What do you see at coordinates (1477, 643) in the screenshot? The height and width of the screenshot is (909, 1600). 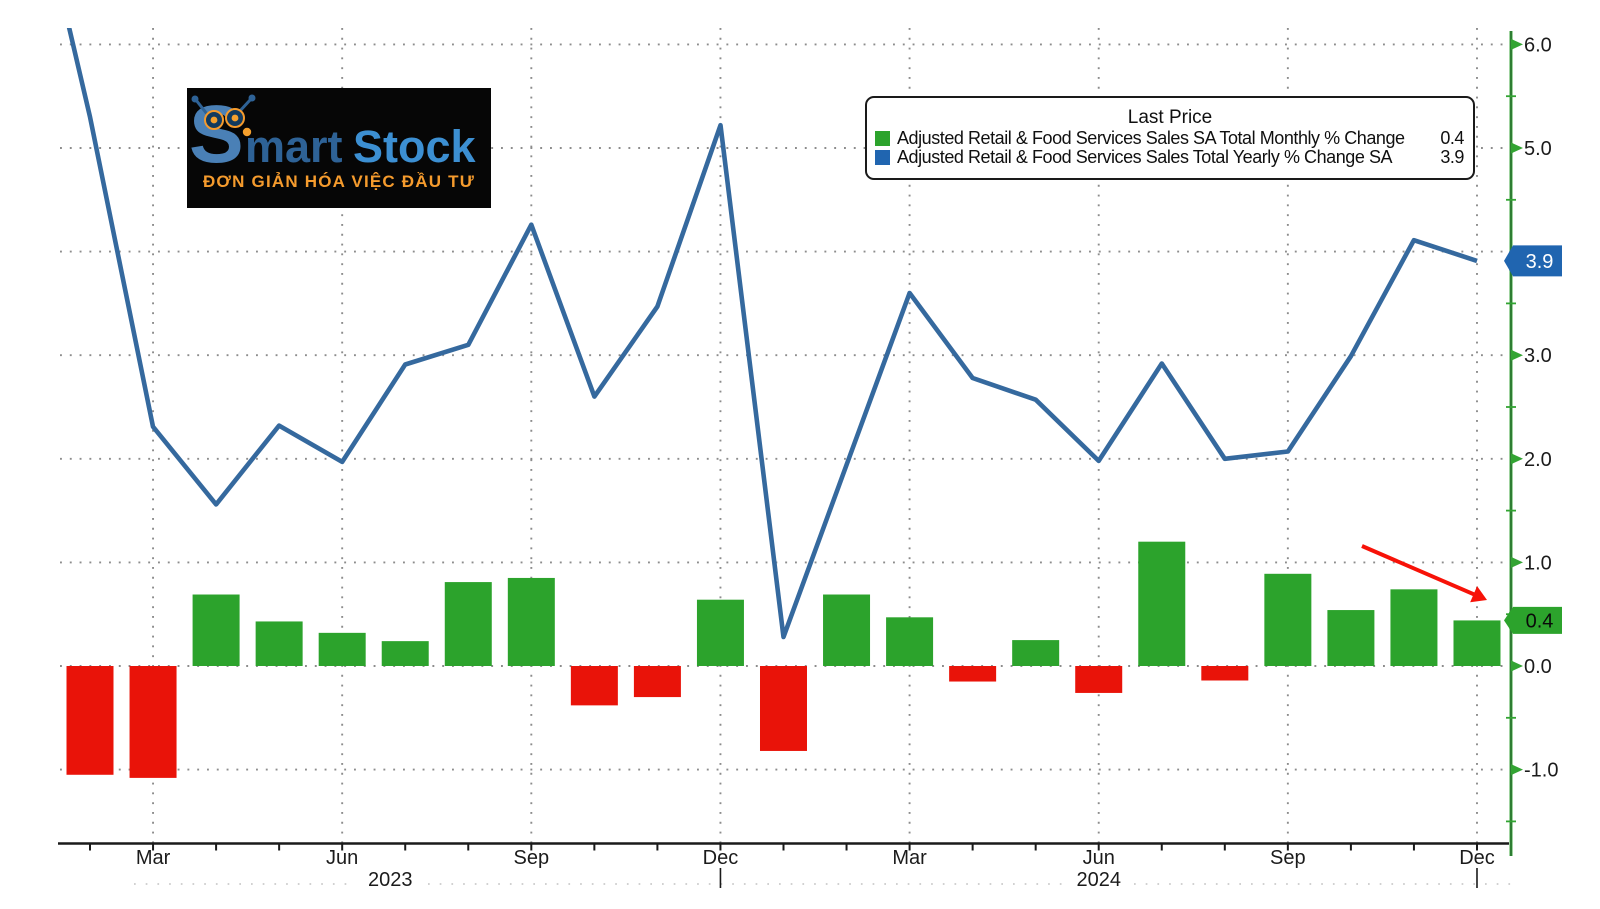 I see `bar-dec-2024` at bounding box center [1477, 643].